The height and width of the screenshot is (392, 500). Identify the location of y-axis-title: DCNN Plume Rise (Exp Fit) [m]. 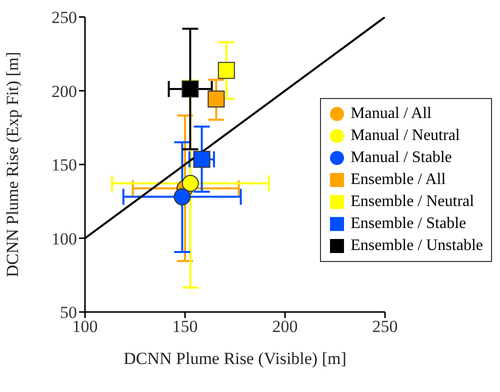
(12, 165).